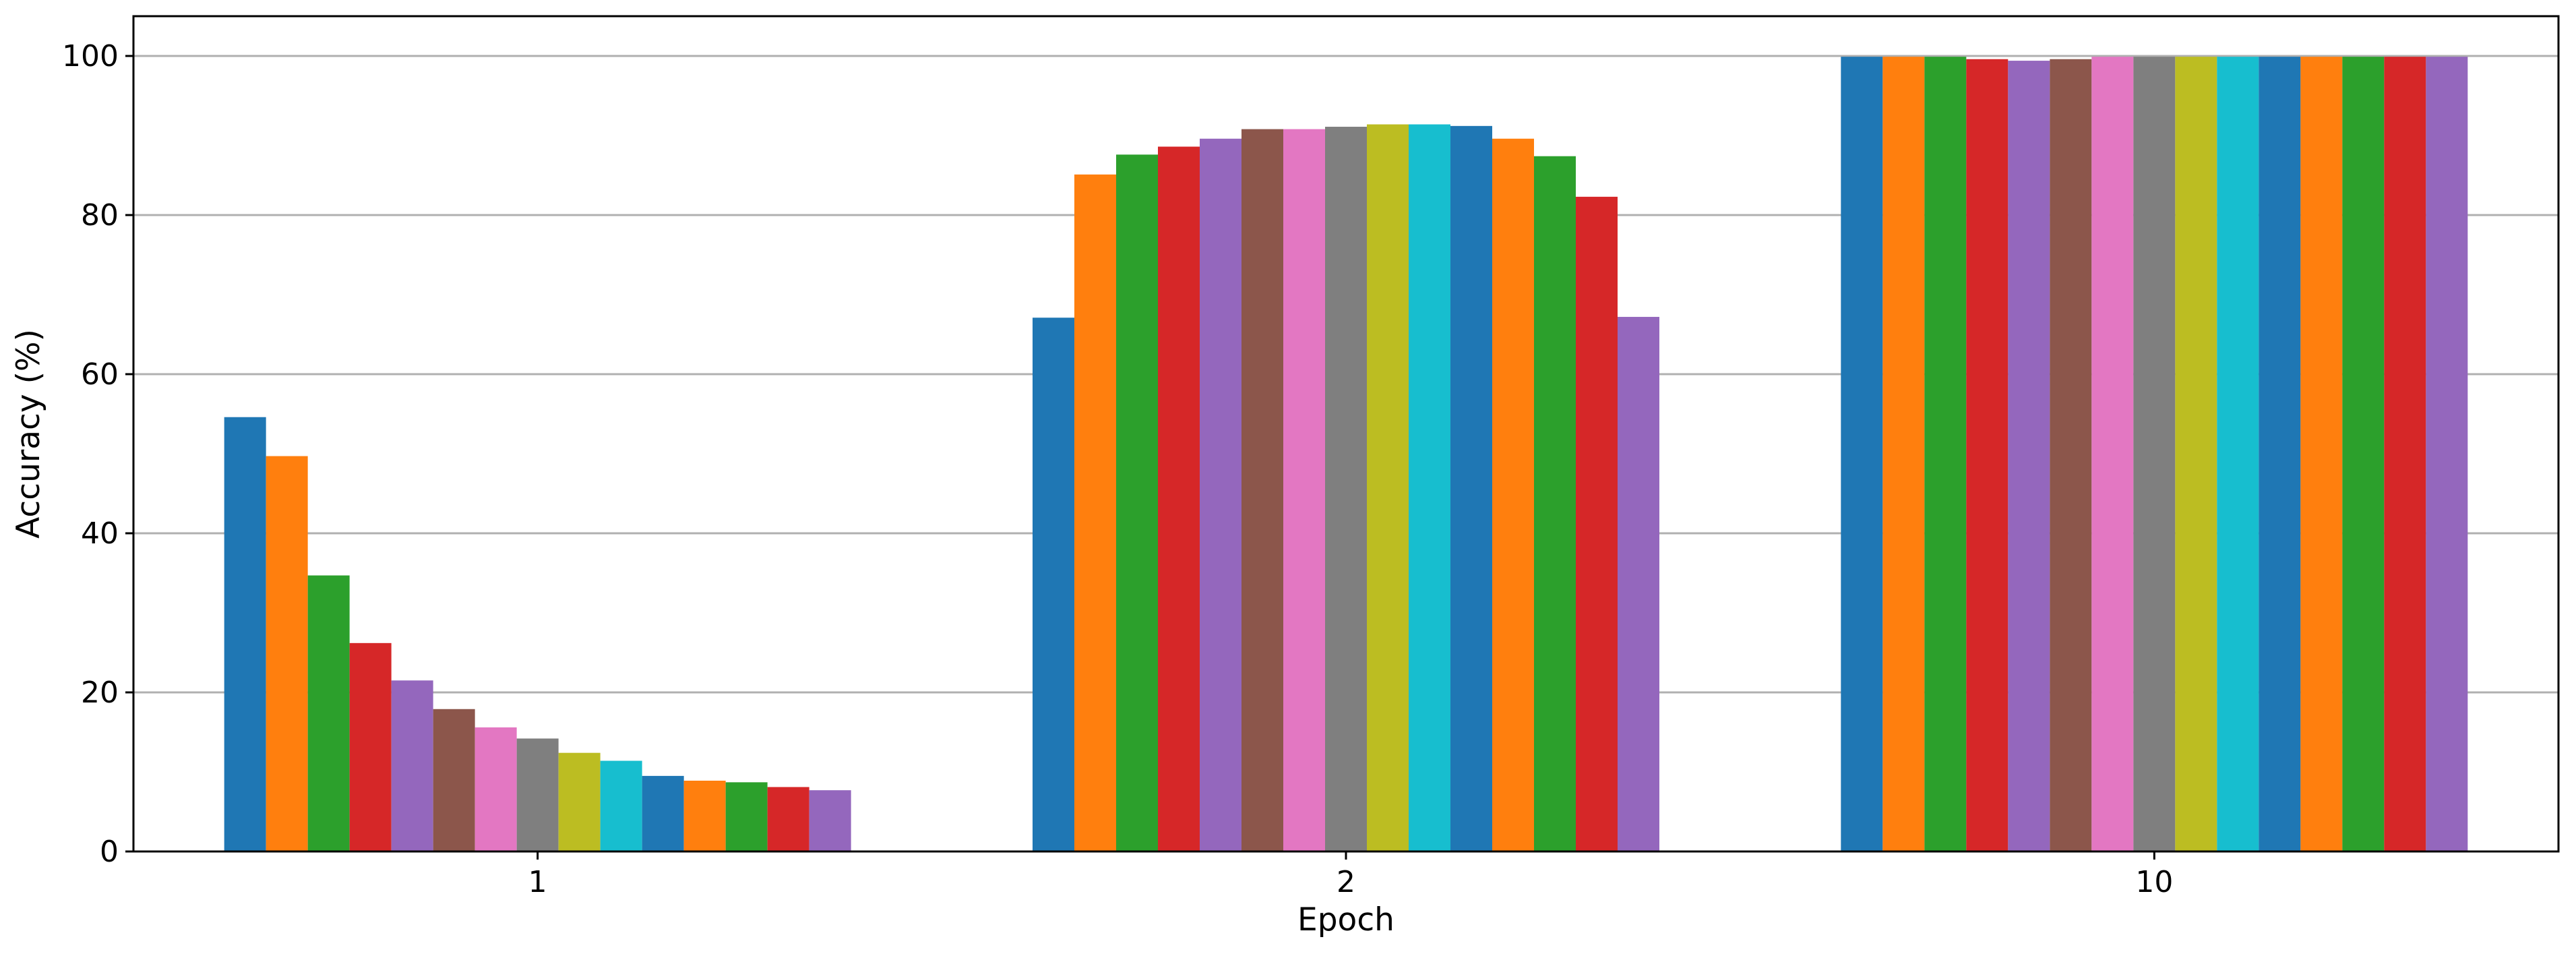 The width and height of the screenshot is (2576, 958). Describe the element at coordinates (90, 56) in the screenshot. I see `y-tick-label-100: 100` at that location.